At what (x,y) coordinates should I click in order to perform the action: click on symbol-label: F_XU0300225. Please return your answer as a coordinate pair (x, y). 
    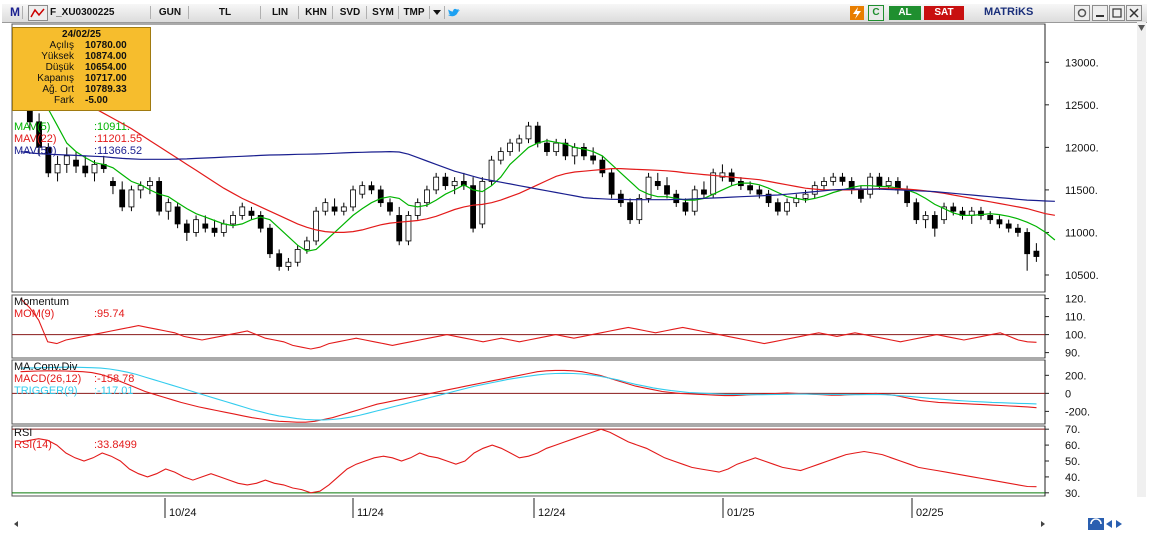
    Looking at the image, I should click on (100, 12).